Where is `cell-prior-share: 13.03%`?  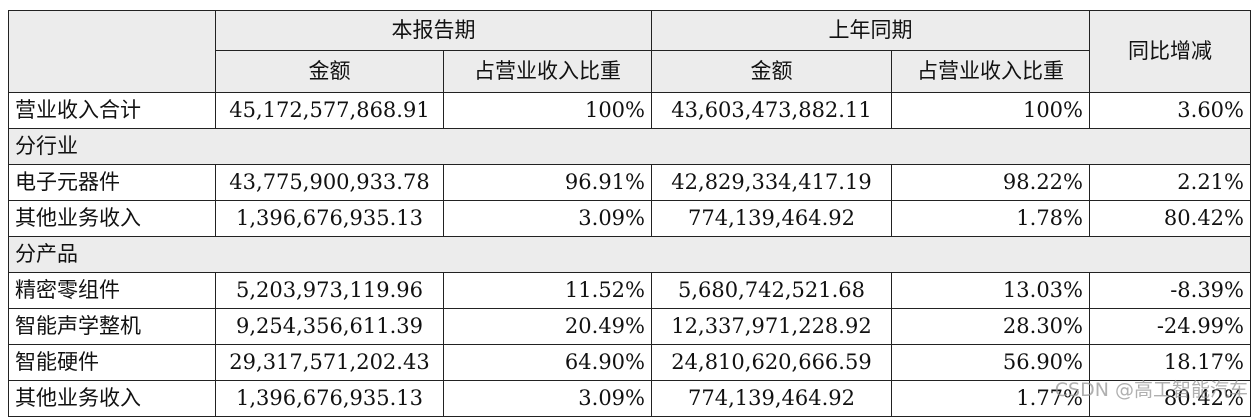 cell-prior-share: 13.03% is located at coordinates (990, 290).